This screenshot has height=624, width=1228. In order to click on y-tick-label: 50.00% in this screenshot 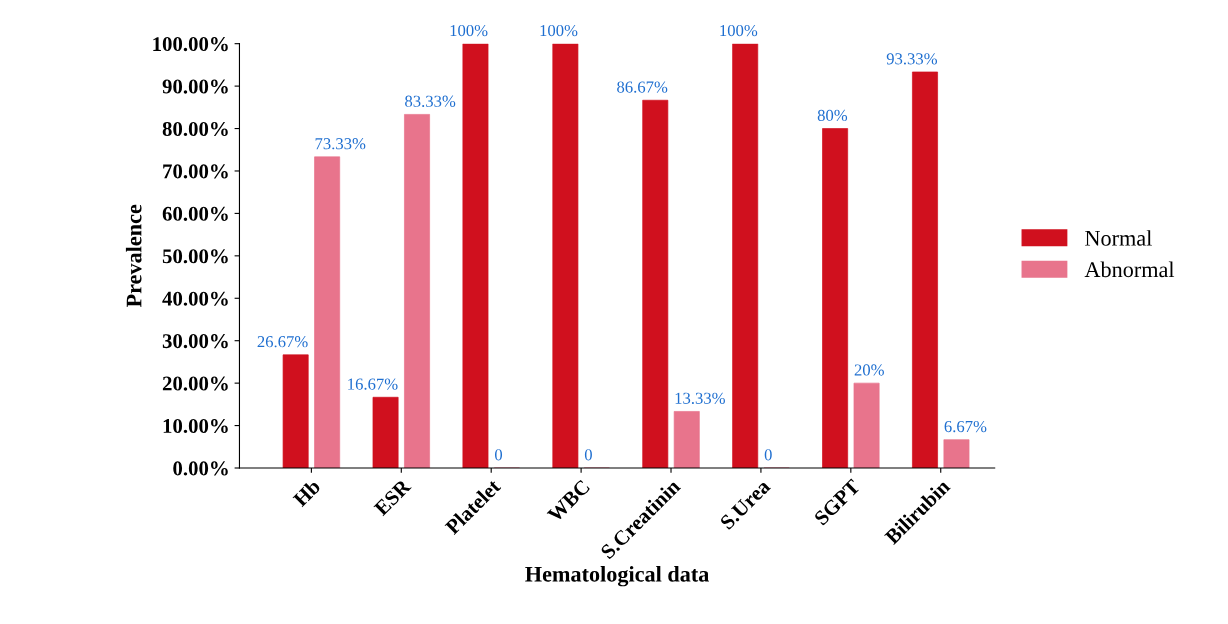, I will do `click(195, 256)`.